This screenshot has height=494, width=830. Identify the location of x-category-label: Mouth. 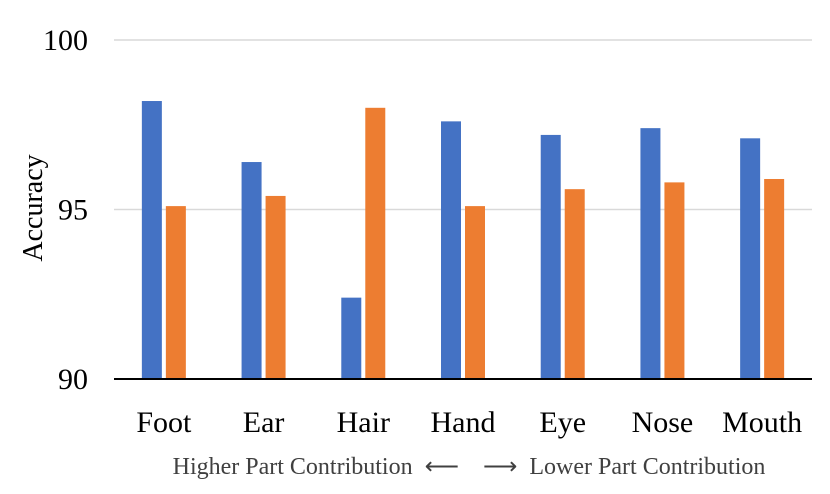
(762, 422).